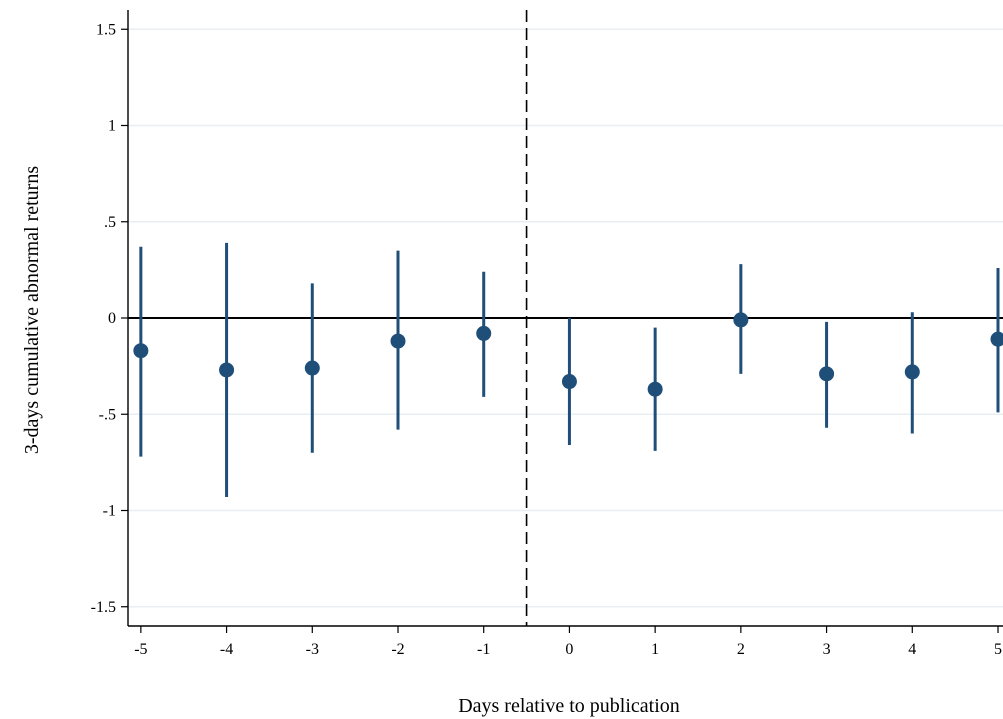  Describe the element at coordinates (569, 649) in the screenshot. I see `x-tick-label: 0` at that location.